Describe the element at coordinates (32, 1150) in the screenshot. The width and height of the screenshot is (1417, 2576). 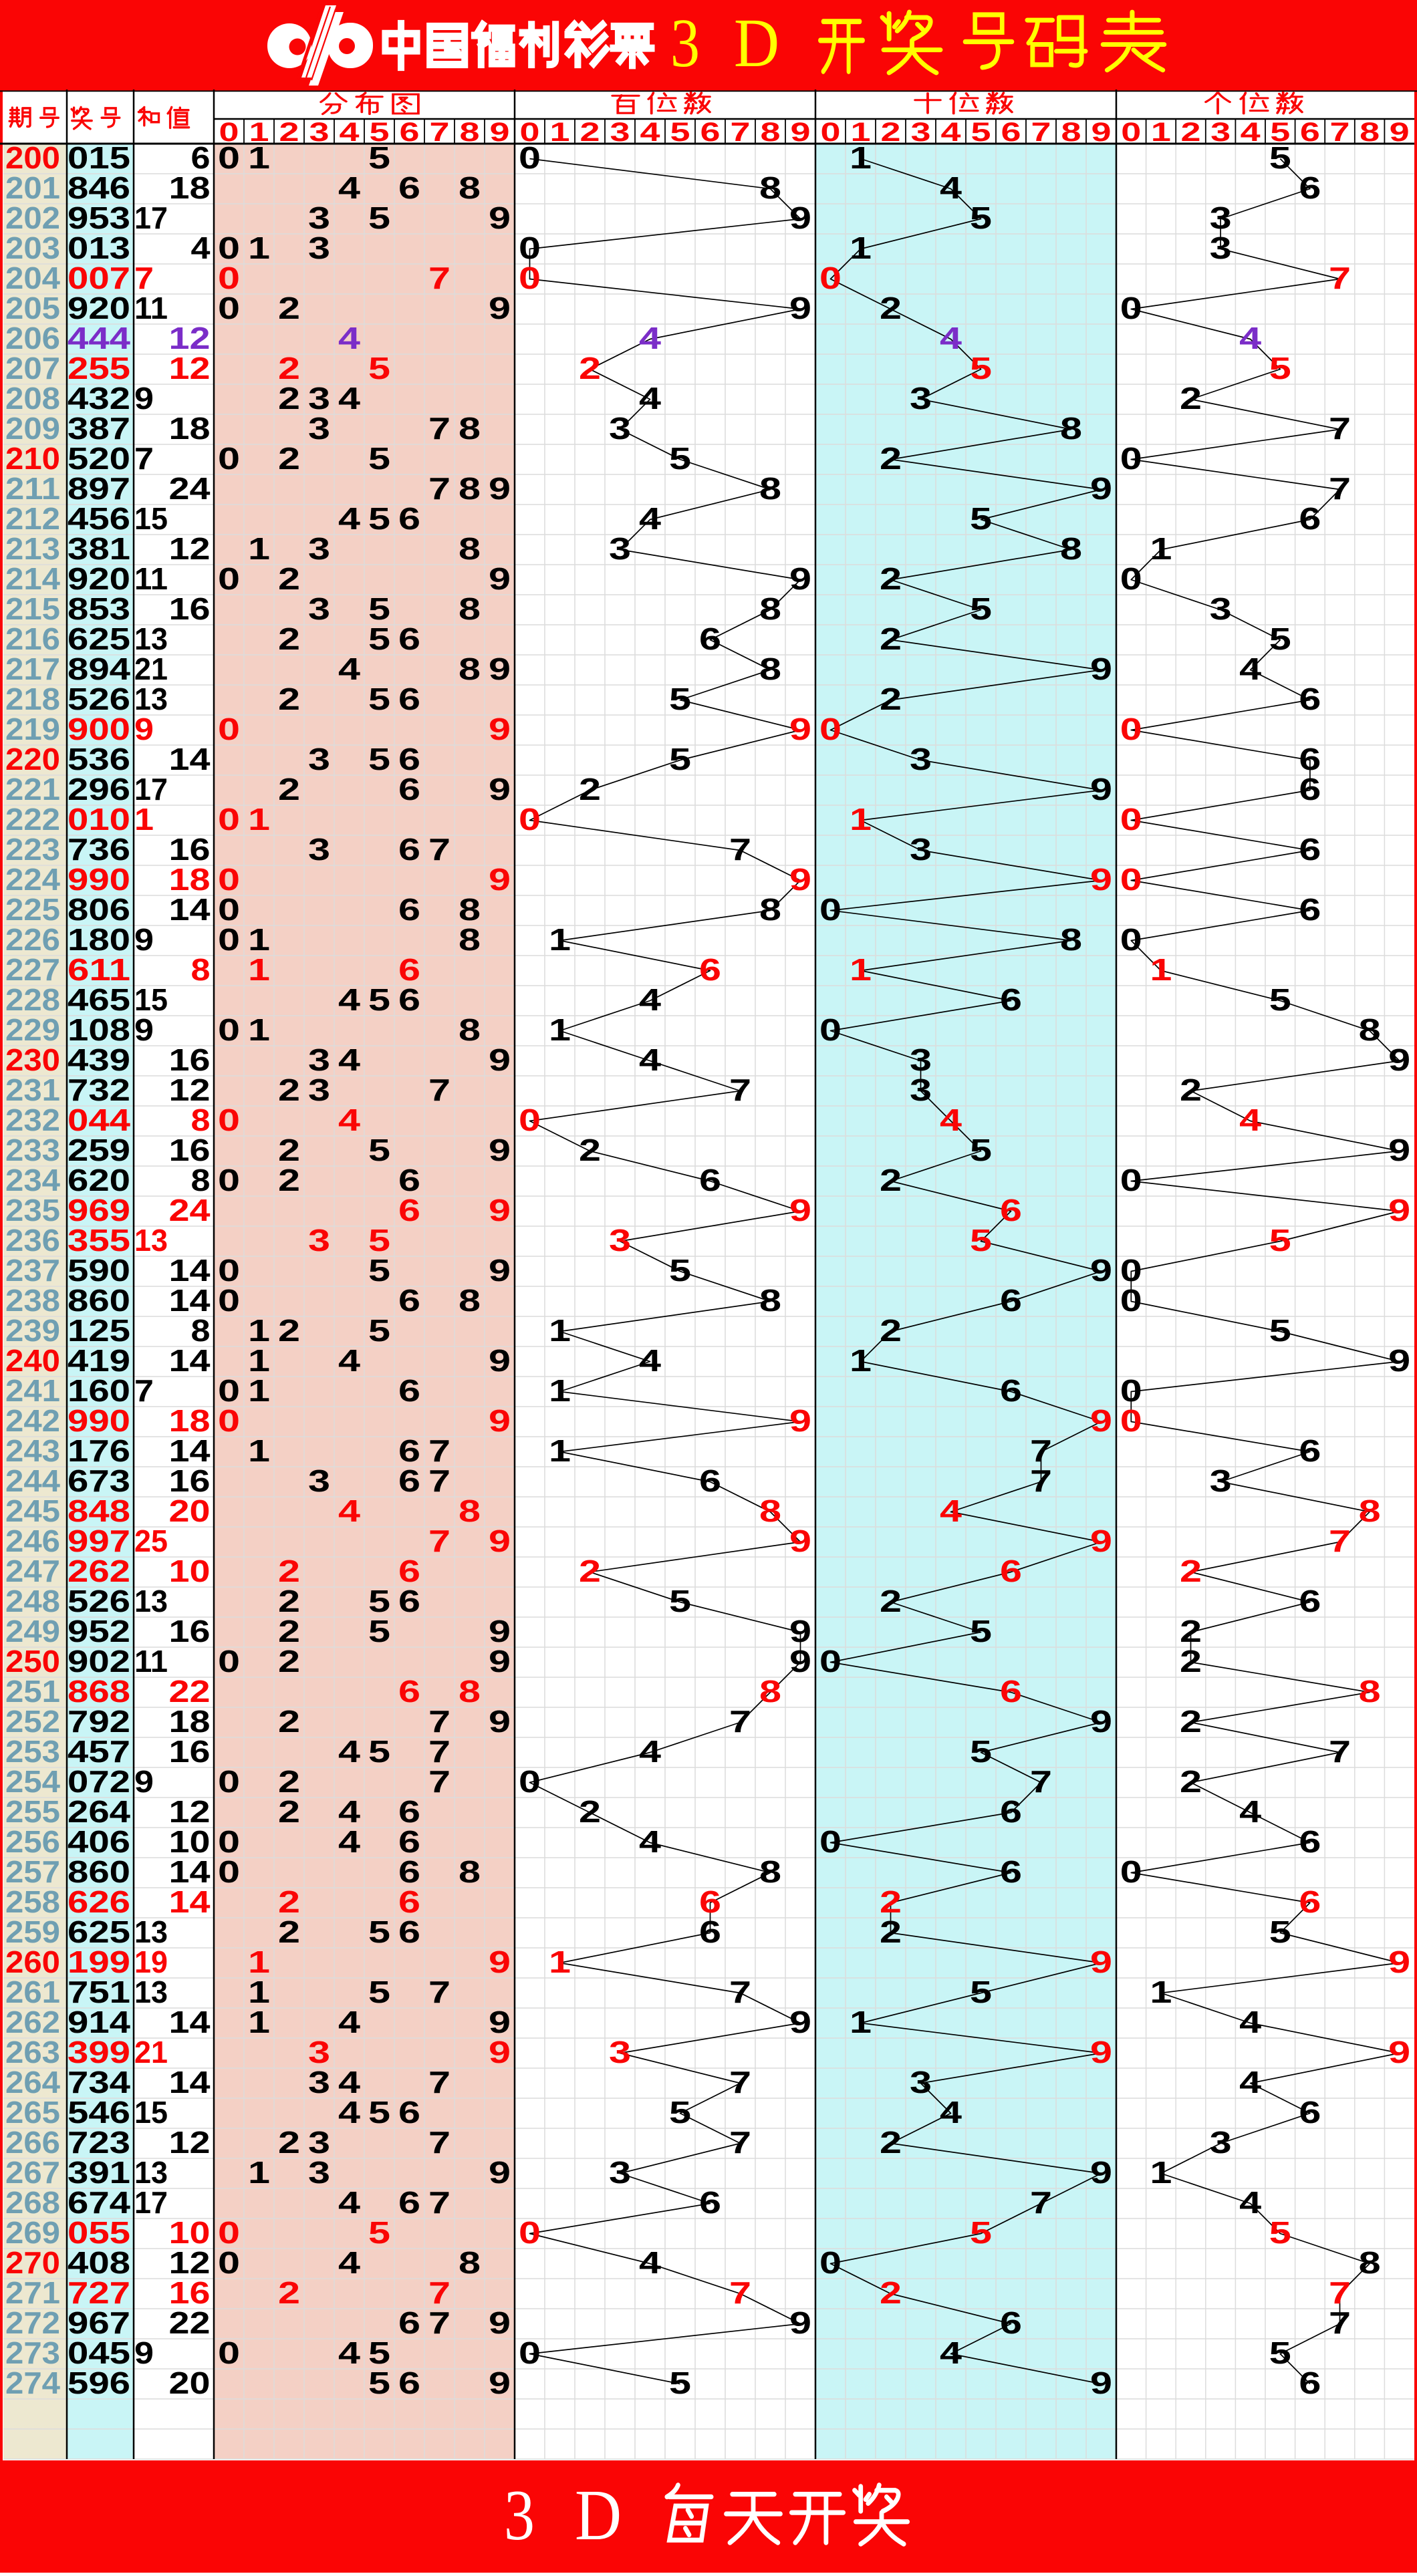
I see `svg-text: 233` at that location.